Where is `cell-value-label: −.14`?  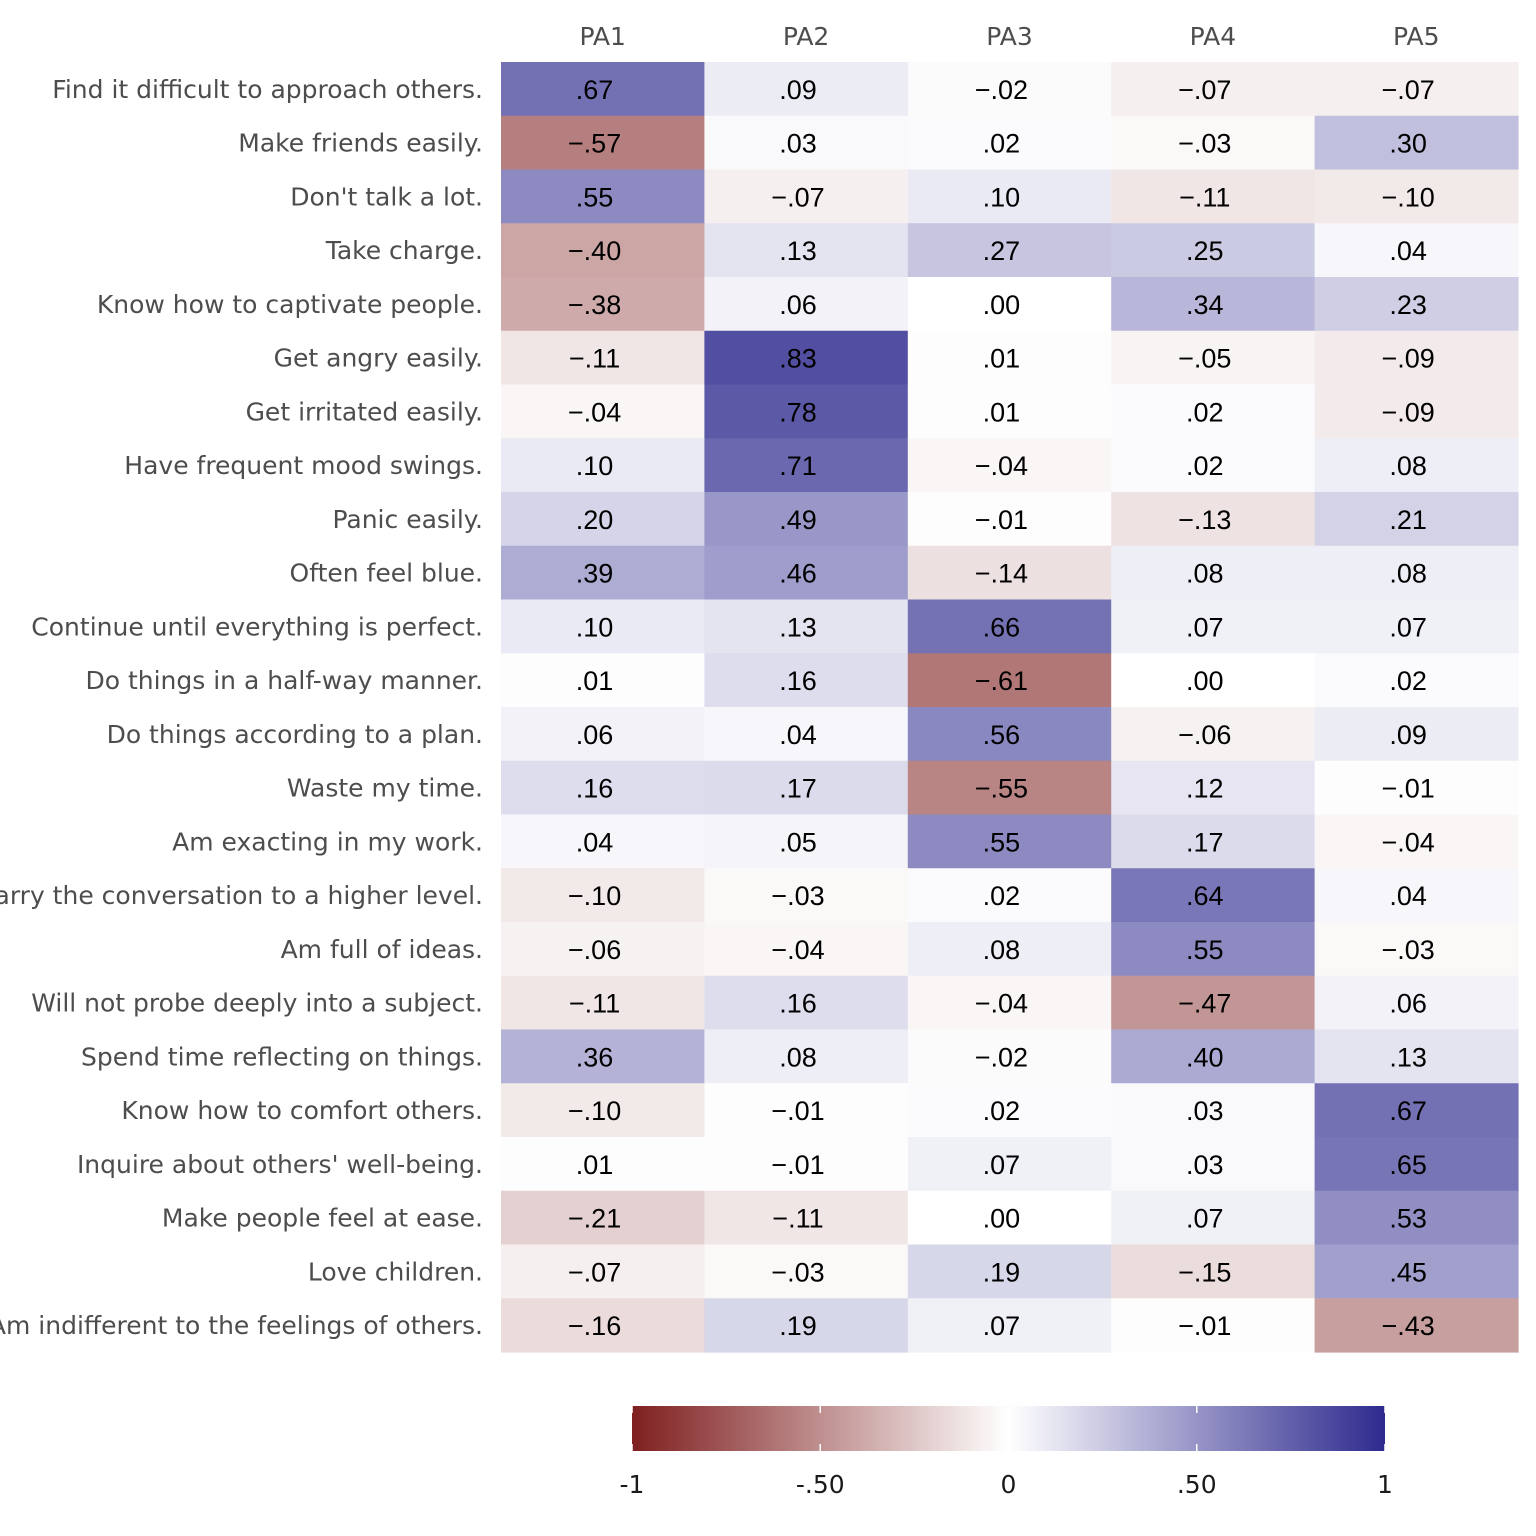 cell-value-label: −.14 is located at coordinates (1001, 574).